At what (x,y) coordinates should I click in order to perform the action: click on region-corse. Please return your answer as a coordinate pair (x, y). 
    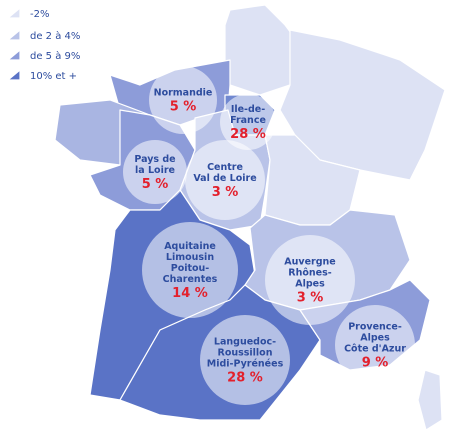
    Looking at the image, I should click on (430, 400).